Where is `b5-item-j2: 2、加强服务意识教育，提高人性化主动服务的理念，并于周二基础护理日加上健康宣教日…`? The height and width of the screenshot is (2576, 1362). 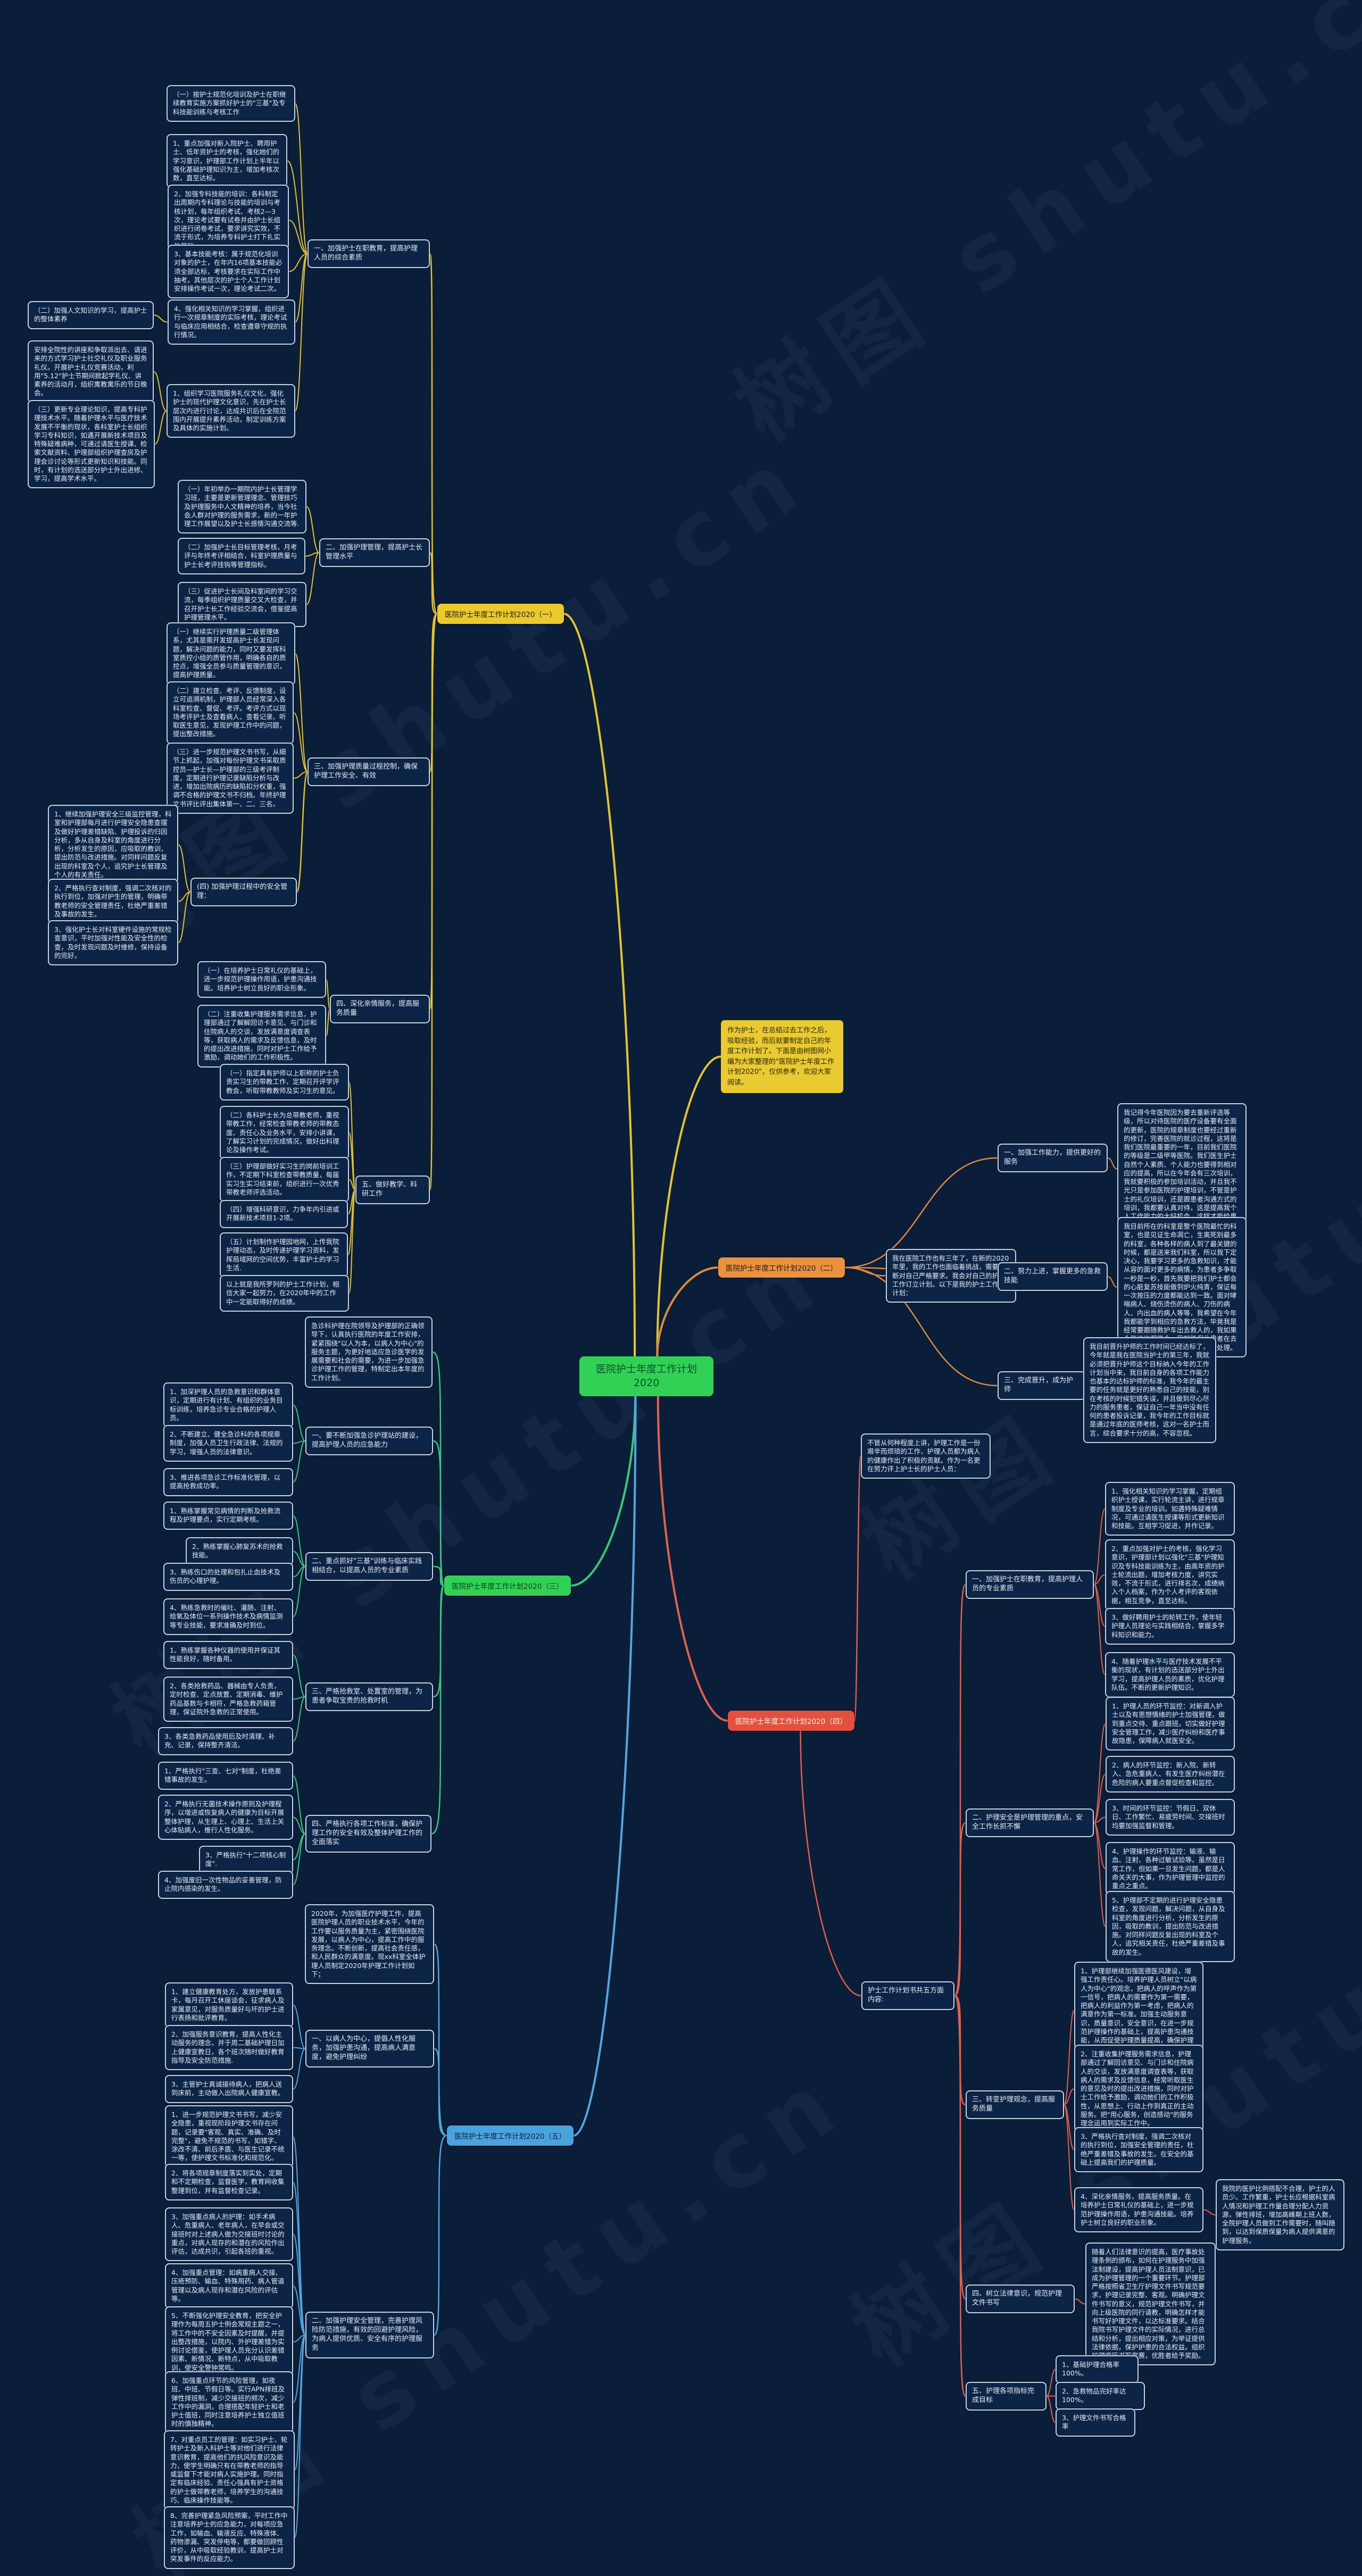
b5-item-j2: 2、加强服务意识教育，提高人性化主动服务的理念，并于周二基础护理日加上健康宣教日… is located at coordinates (229, 2047).